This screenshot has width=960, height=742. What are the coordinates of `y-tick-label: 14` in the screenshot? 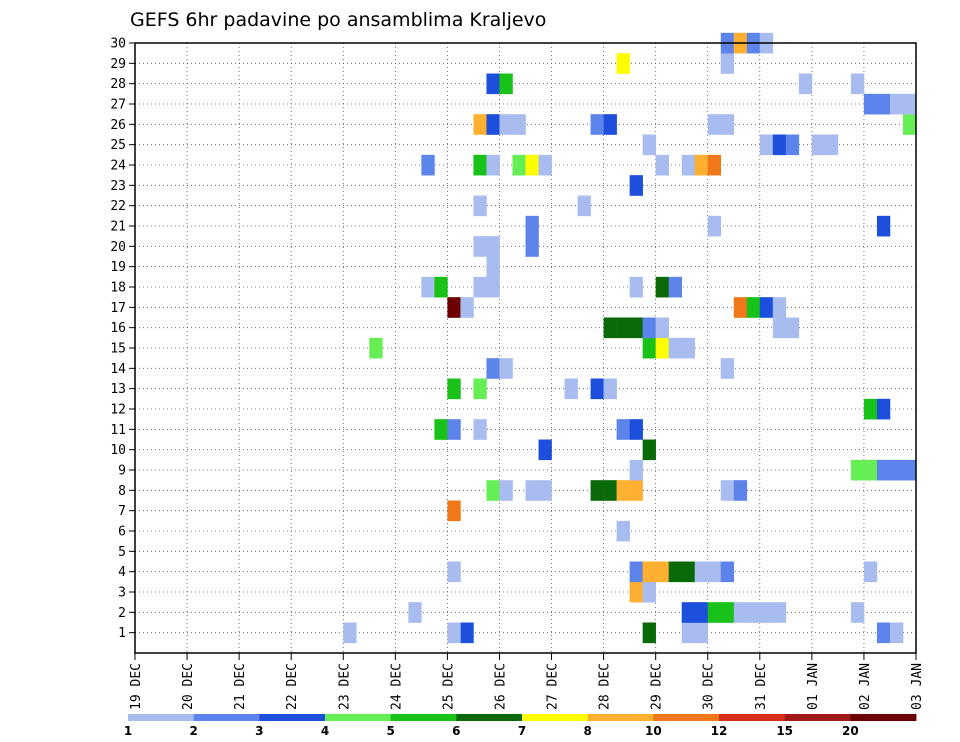 It's located at (118, 369).